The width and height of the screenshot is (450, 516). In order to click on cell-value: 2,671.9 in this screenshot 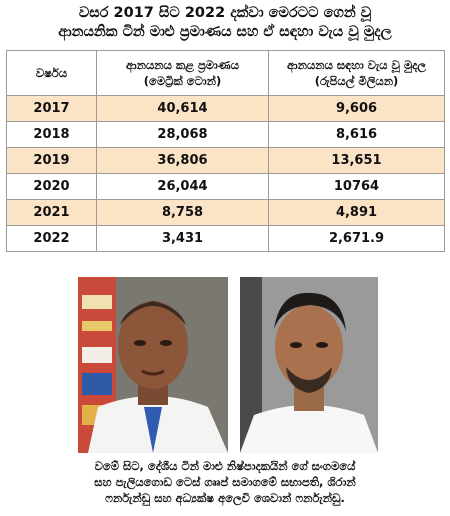, I will do `click(356, 238)`.